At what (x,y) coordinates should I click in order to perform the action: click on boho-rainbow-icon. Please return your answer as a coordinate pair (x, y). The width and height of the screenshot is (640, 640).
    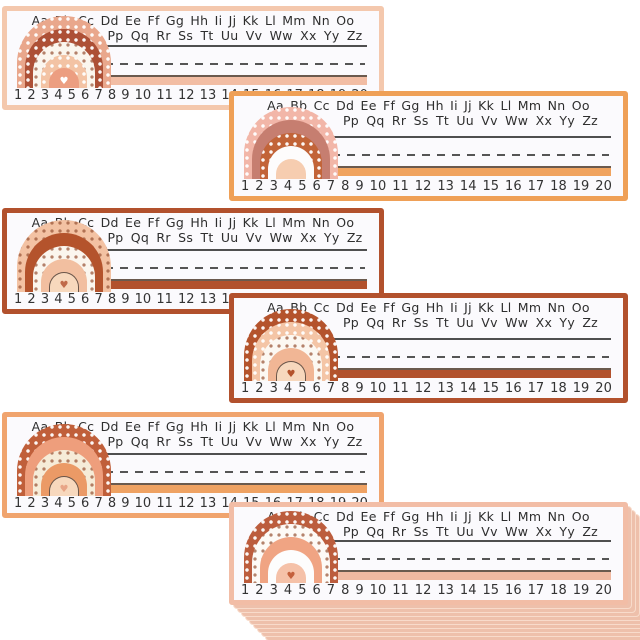
    Looking at the image, I should click on (291, 143).